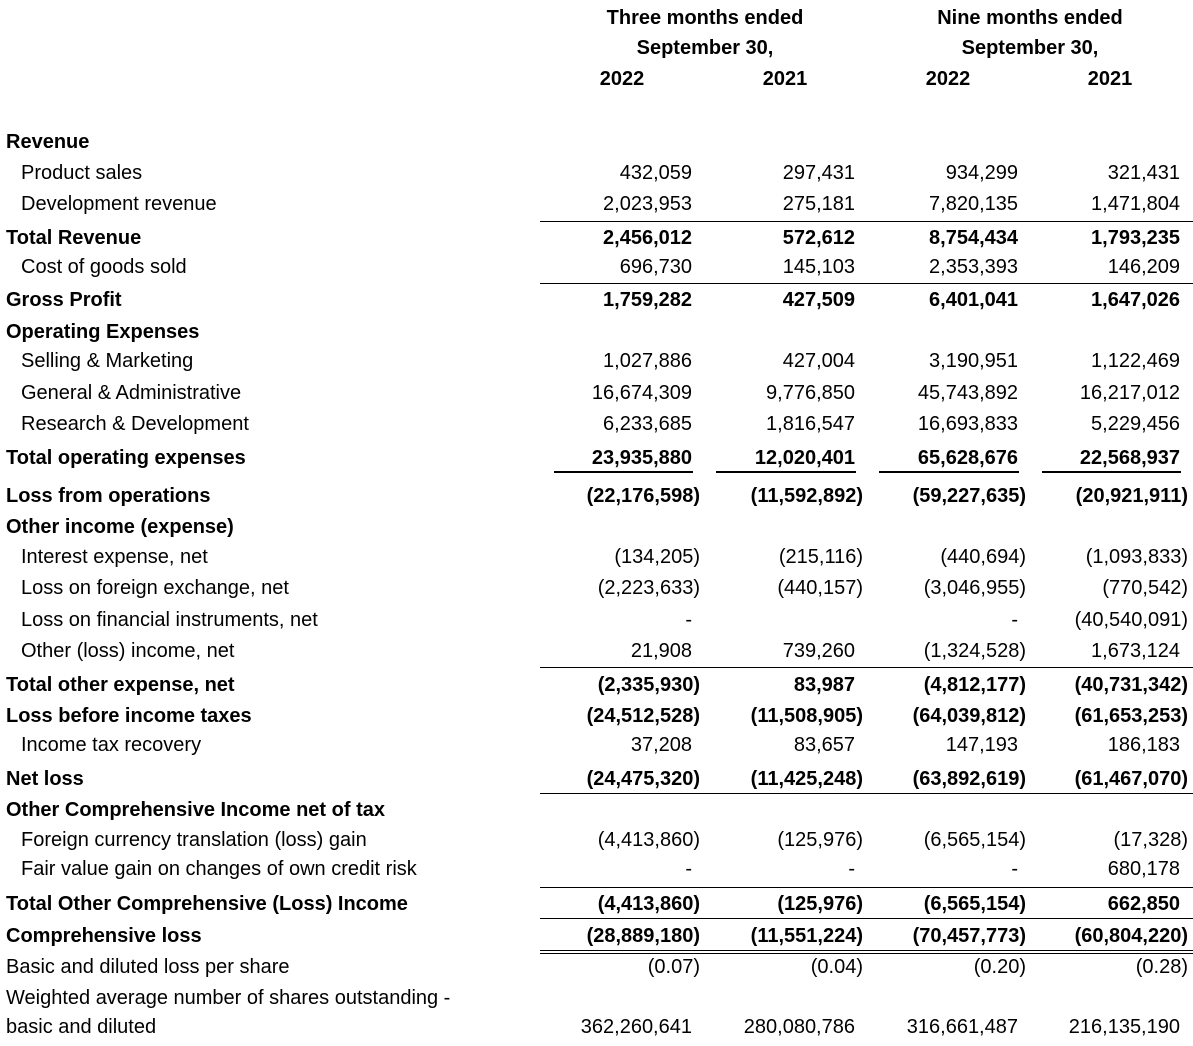  Describe the element at coordinates (131, 393) in the screenshot. I see `row-label: General & Administrative` at that location.